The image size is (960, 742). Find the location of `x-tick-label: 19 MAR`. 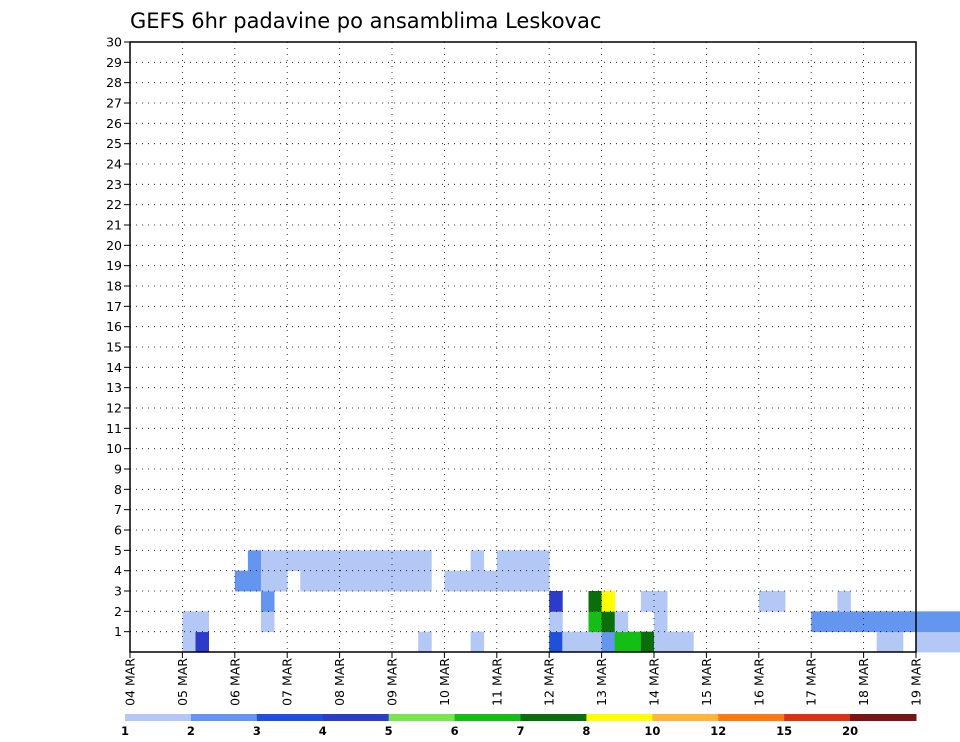

x-tick-label: 19 MAR is located at coordinates (916, 682).